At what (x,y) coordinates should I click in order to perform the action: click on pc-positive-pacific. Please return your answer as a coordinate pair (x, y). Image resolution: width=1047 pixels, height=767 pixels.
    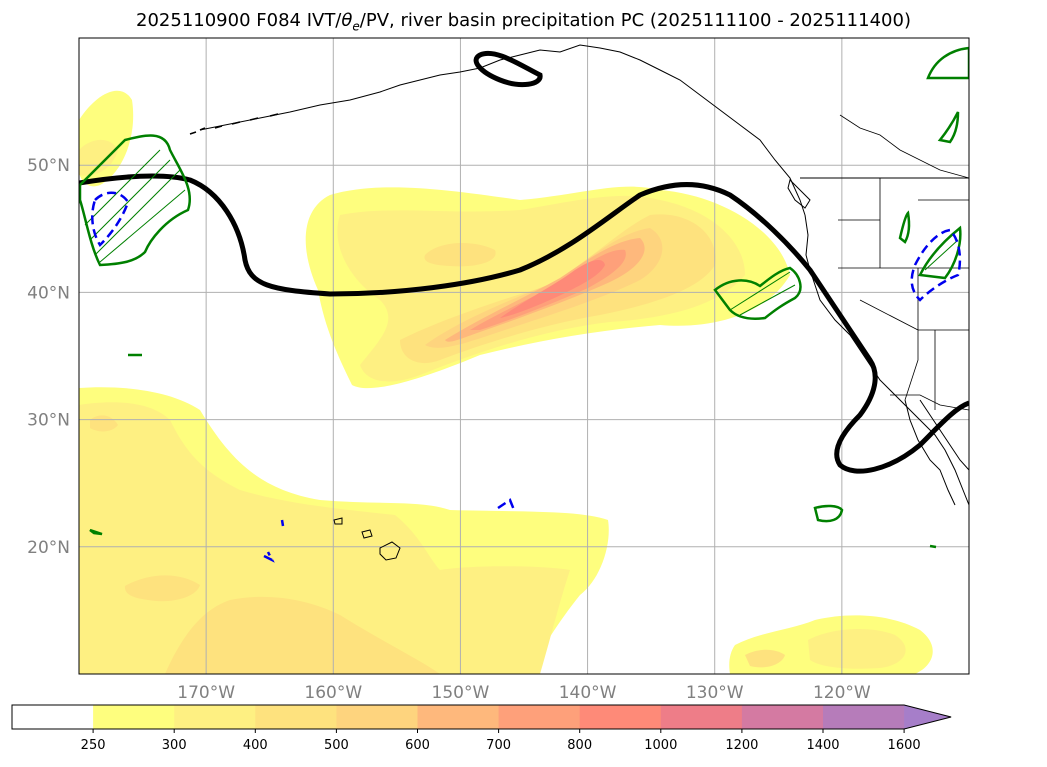
    Looking at the image, I should click on (828, 513).